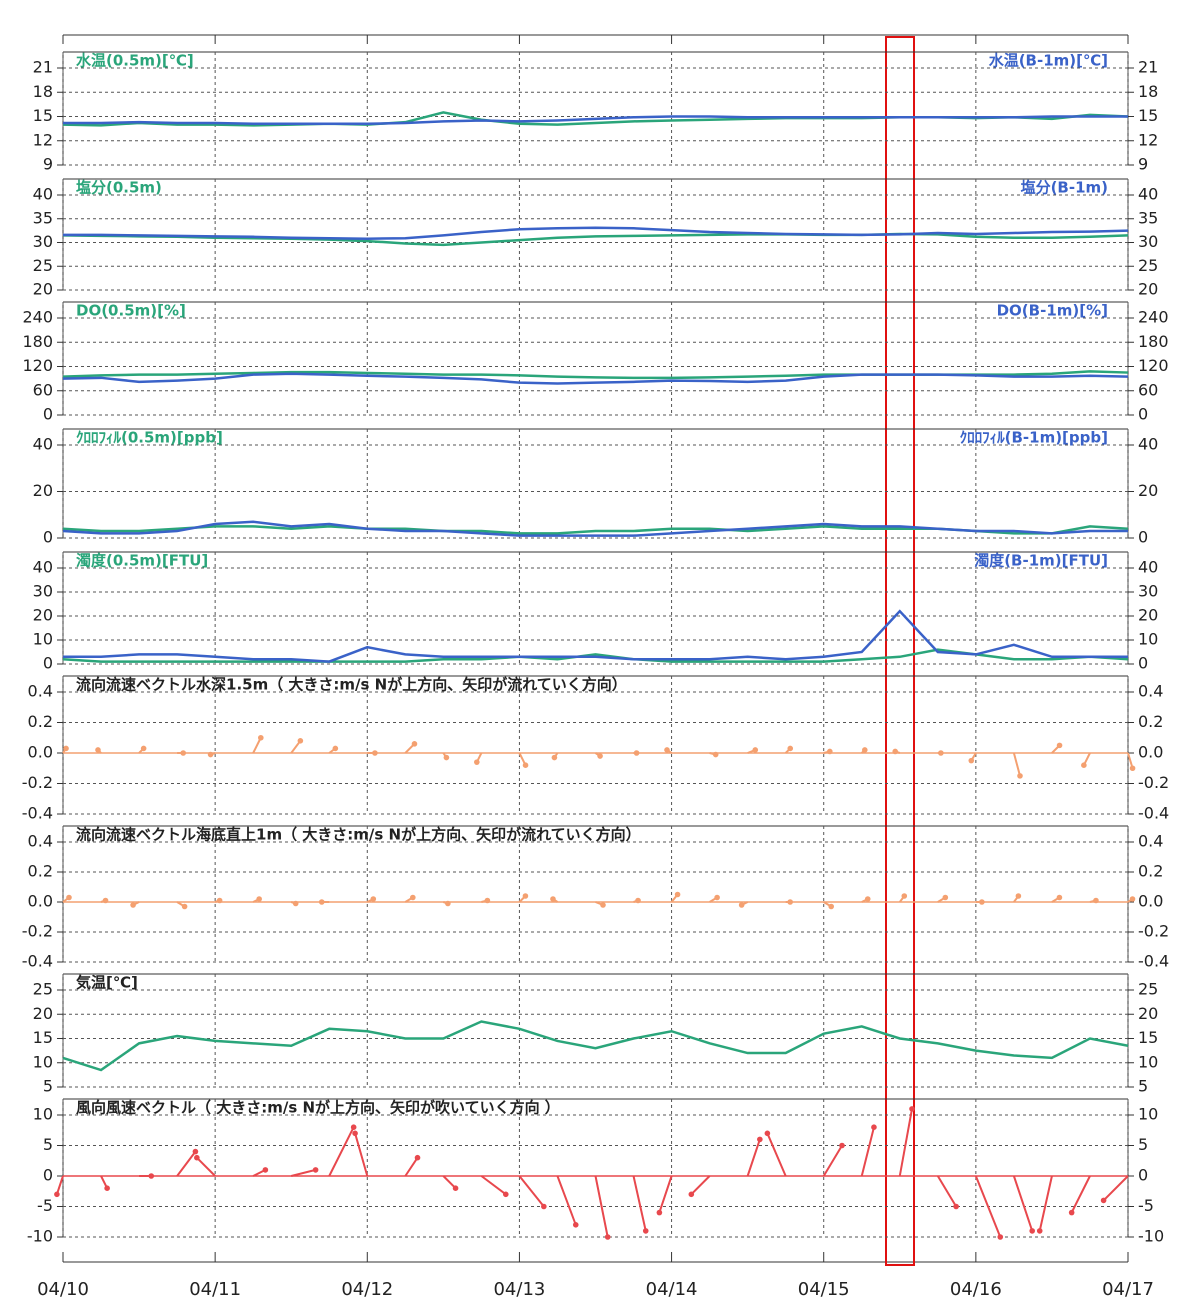 The height and width of the screenshot is (1306, 1198). I want to click on panel-title: 濁度(0.5m)[FTU], so click(142, 561).